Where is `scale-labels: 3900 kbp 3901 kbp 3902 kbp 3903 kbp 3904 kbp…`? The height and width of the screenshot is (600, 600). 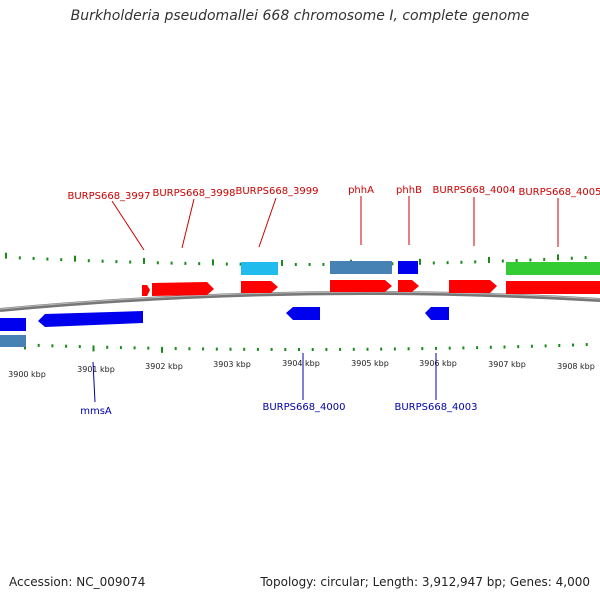 scale-labels: 3900 kbp 3901 kbp 3902 kbp 3903 kbp 3904 kbp… is located at coordinates (301, 369).